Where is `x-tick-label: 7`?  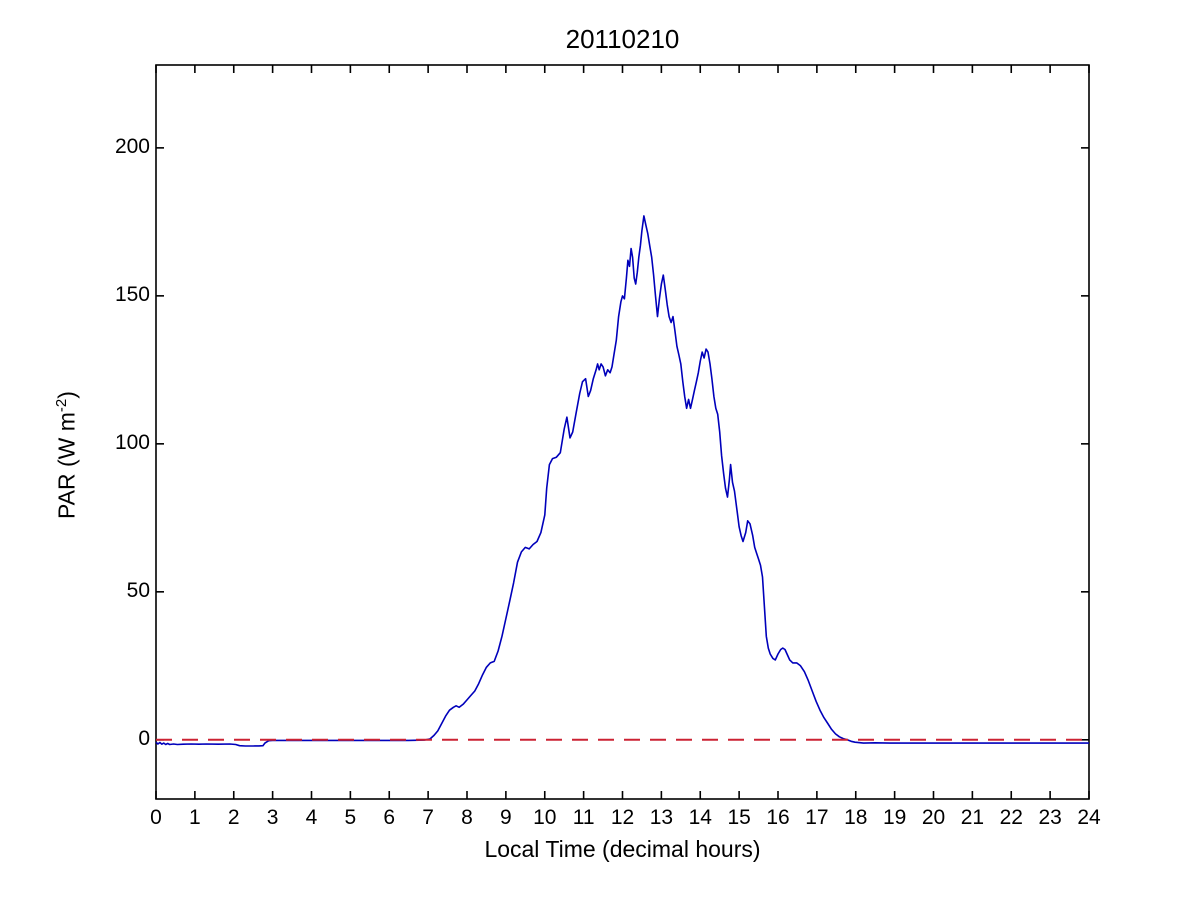
x-tick-label: 7 is located at coordinates (428, 817).